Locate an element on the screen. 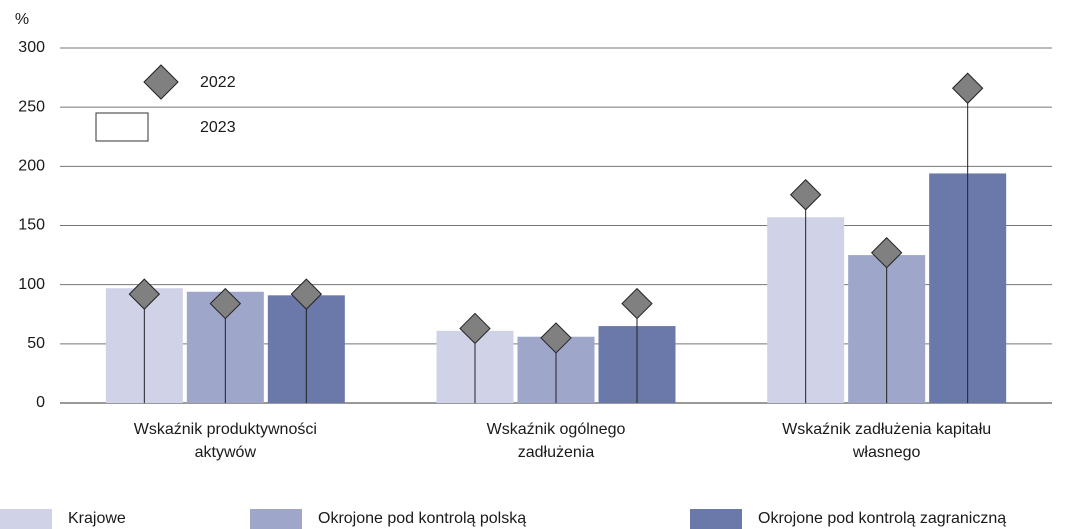 The image size is (1066, 529). legend-label: Okrojone pod kontrolą polską is located at coordinates (422, 518).